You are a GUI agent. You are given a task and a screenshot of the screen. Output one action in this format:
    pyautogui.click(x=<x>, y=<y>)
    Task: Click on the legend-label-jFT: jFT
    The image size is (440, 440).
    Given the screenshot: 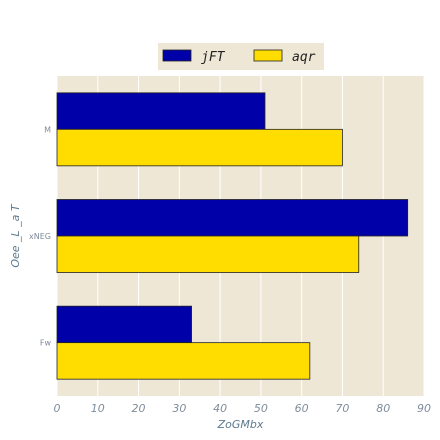 What is the action you would take?
    pyautogui.click(x=213, y=57)
    